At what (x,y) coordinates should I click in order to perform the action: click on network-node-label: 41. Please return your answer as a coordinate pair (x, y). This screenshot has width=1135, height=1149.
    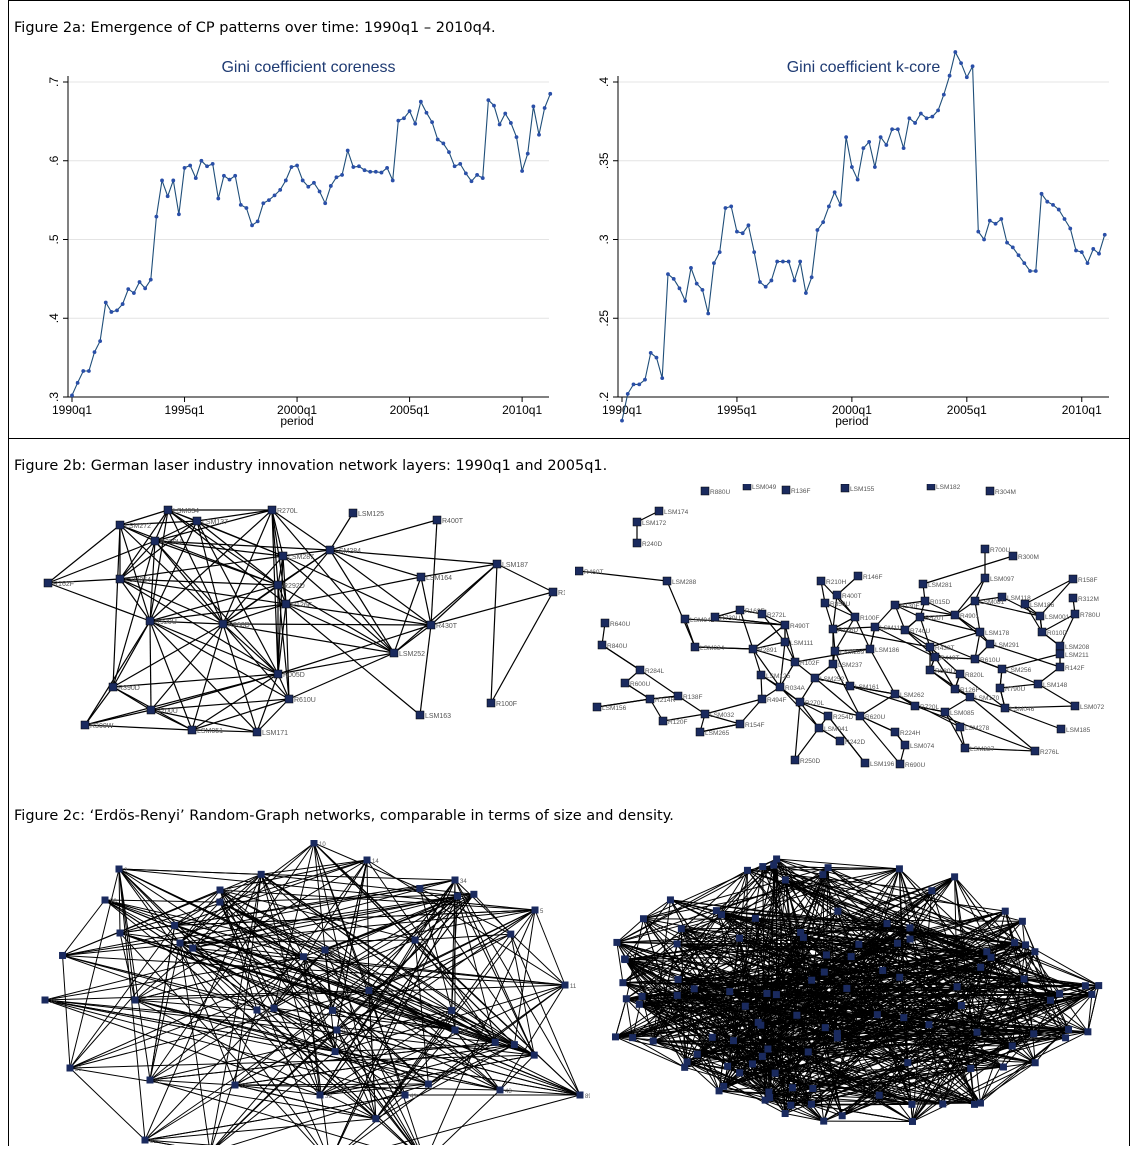
    Looking at the image, I should click on (413, 1097).